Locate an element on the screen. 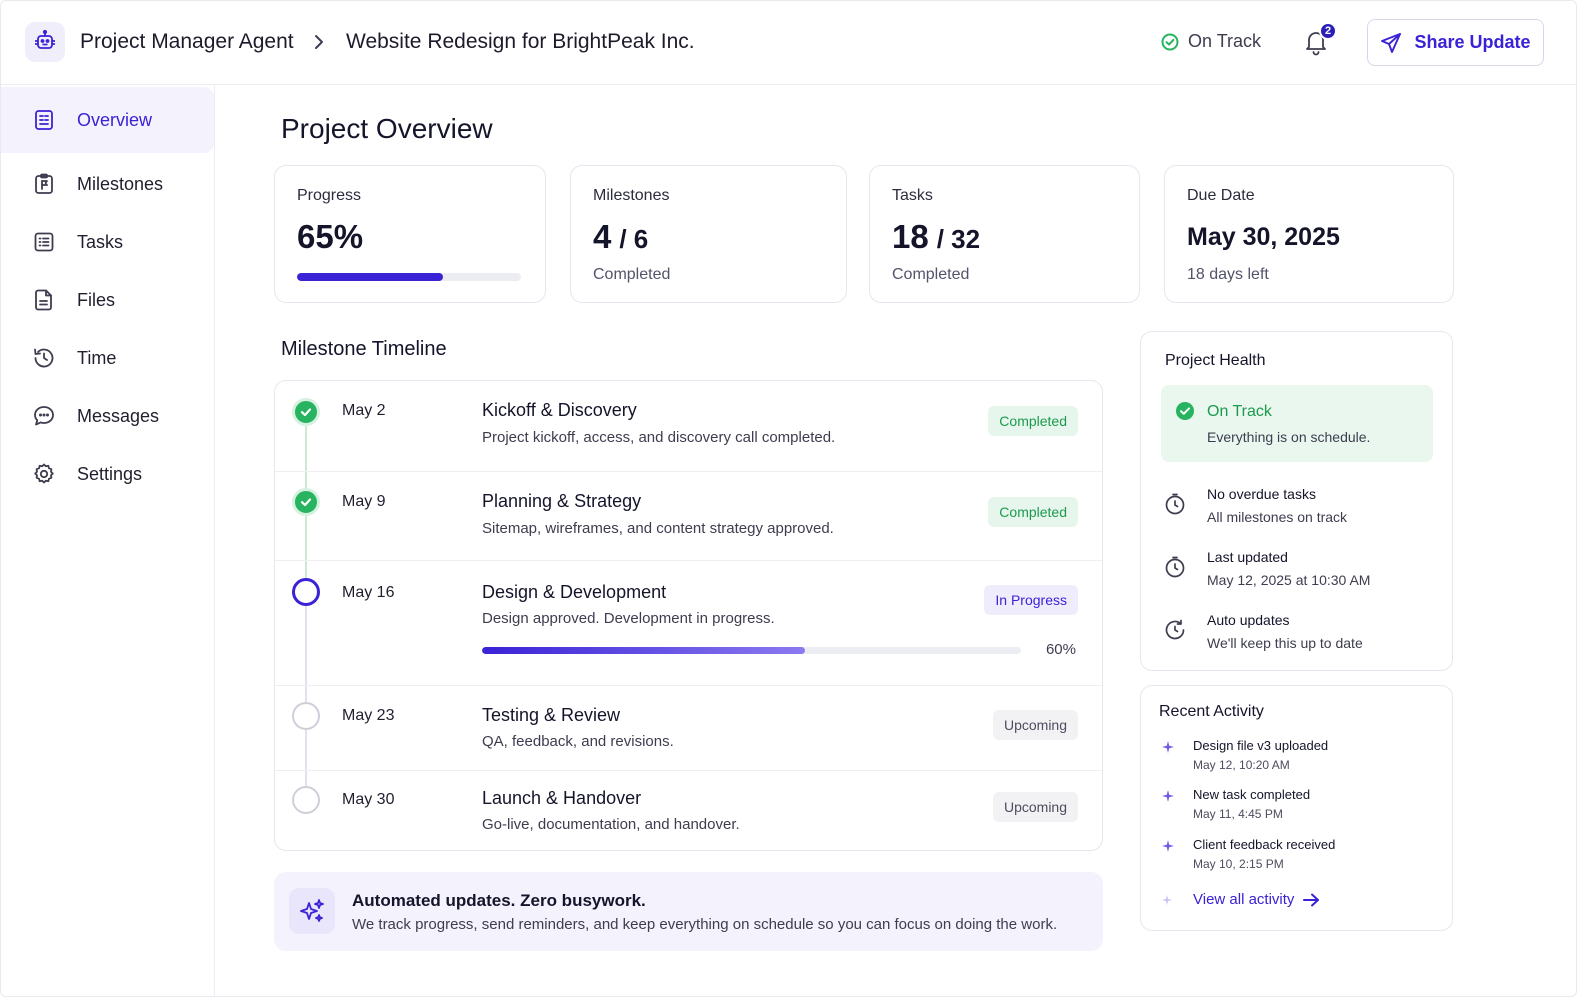 This screenshot has width=1577, height=997. sidebar-item-label: Tasks is located at coordinates (100, 241).